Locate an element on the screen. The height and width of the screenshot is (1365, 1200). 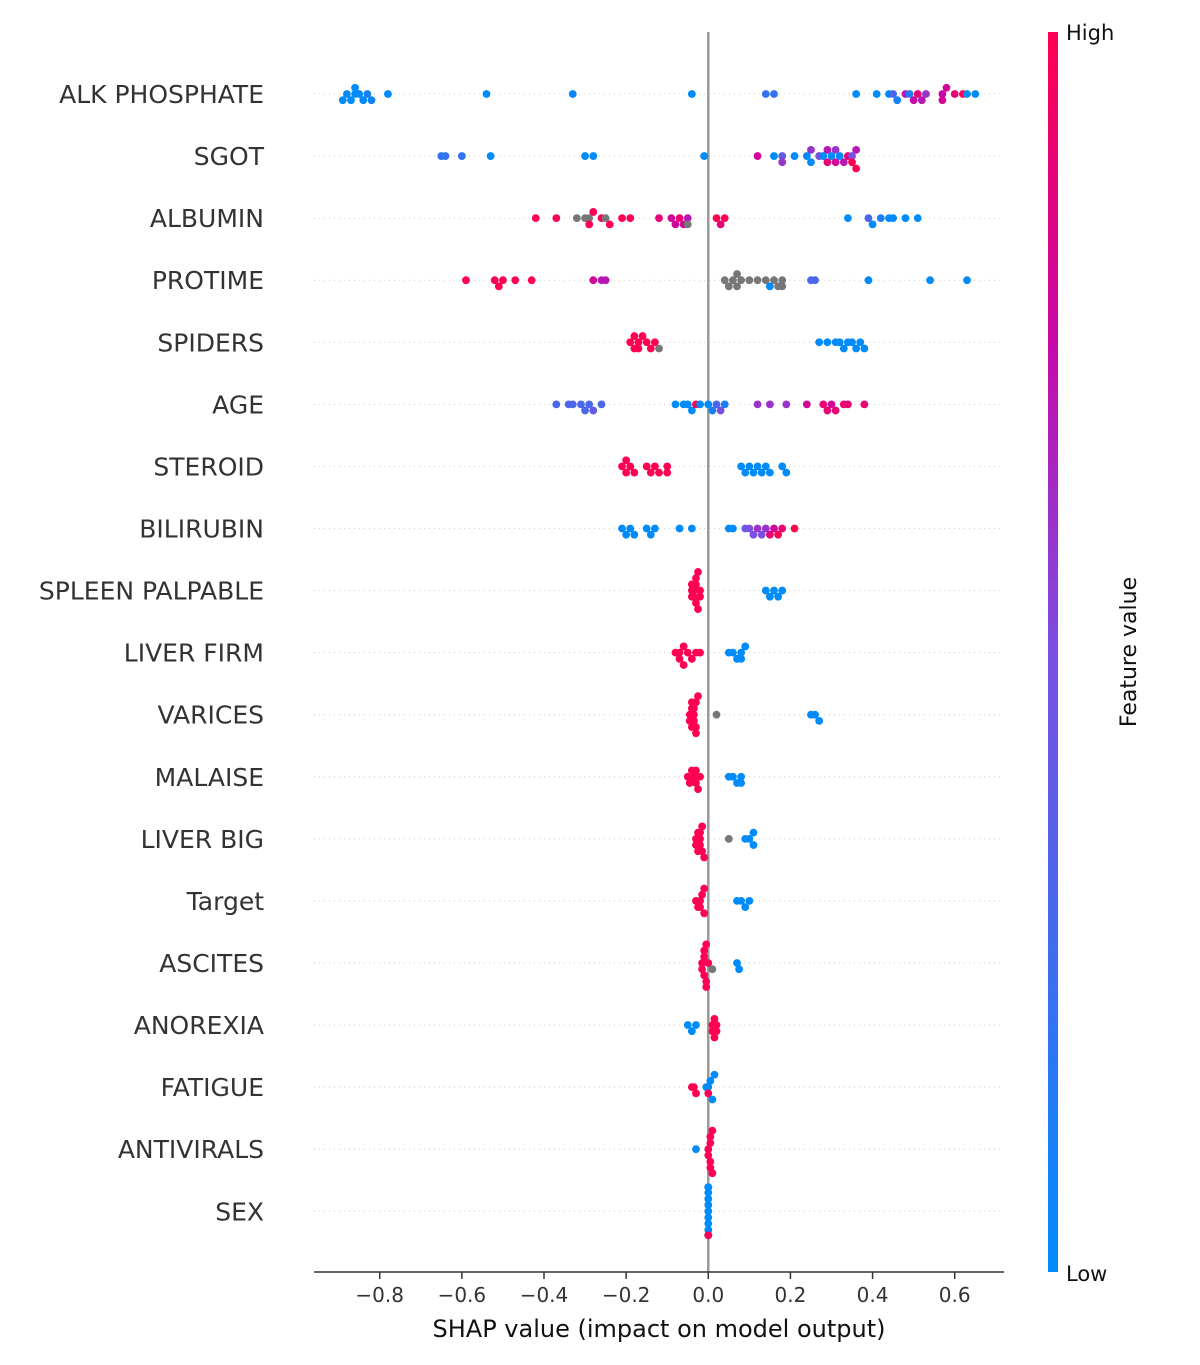
shap-point-ascites is located at coordinates (708, 963).